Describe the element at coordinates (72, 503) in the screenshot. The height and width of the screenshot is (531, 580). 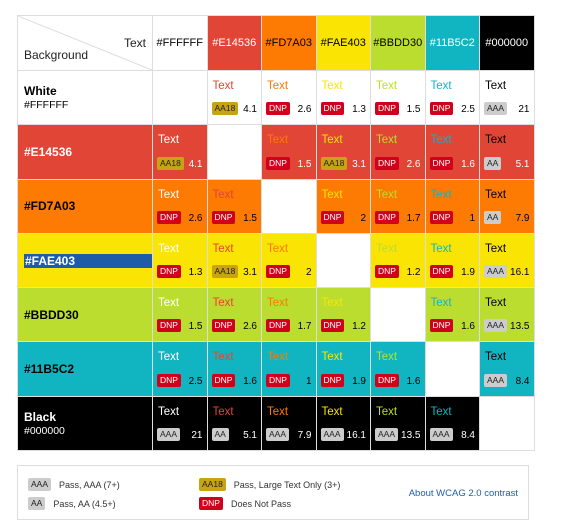
I see `legend-aa: AA Pass, AA (4.5+)` at that location.